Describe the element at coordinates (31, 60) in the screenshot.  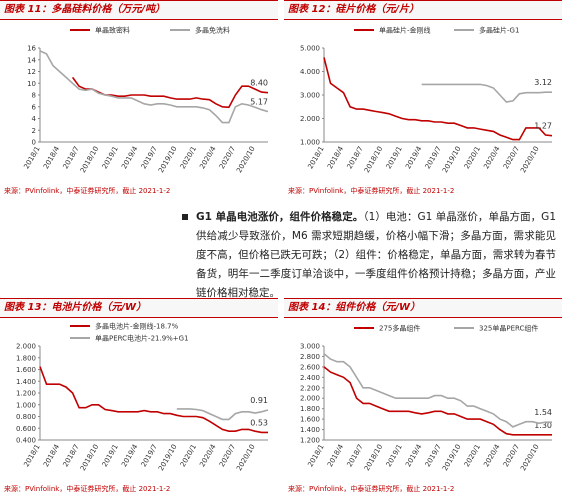
I see `y-tick-label: 14` at that location.